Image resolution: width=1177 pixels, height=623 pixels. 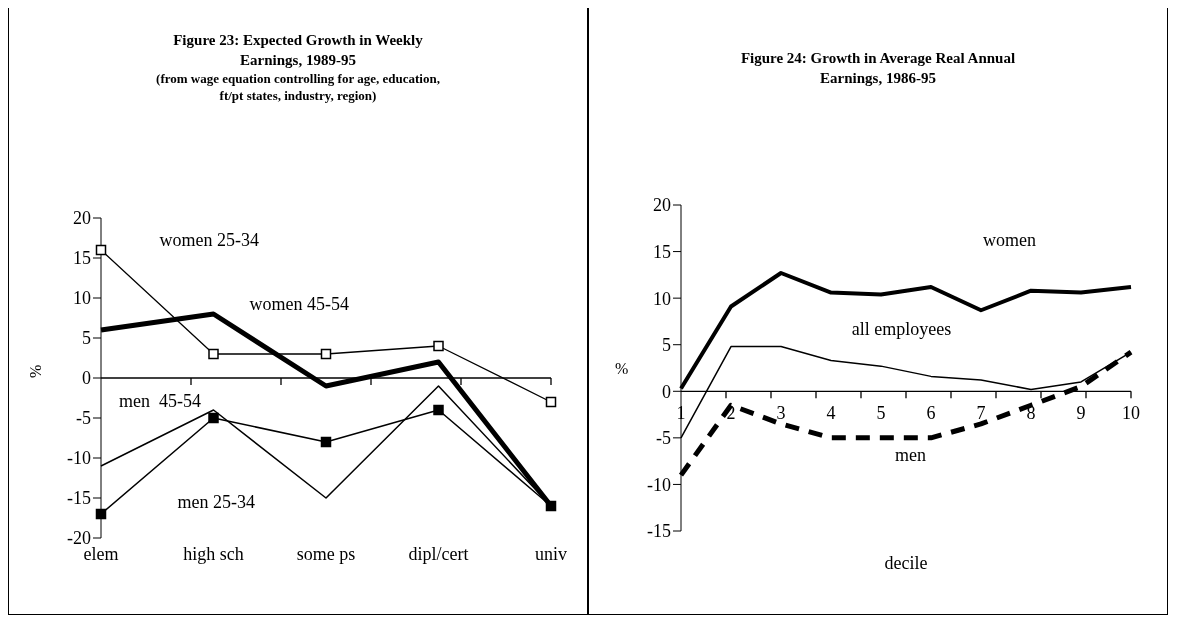 I want to click on series-label: men, so click(x=910, y=455).